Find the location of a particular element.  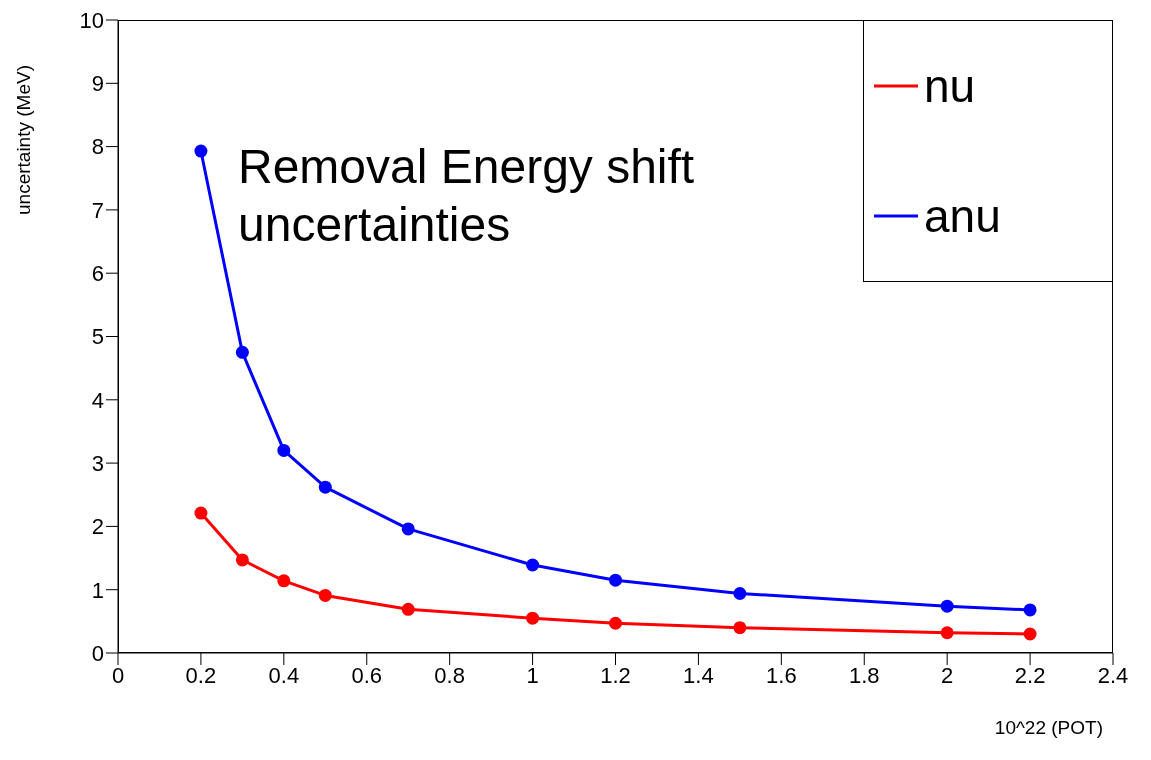

y-tick-label: 9 is located at coordinates (97, 84).